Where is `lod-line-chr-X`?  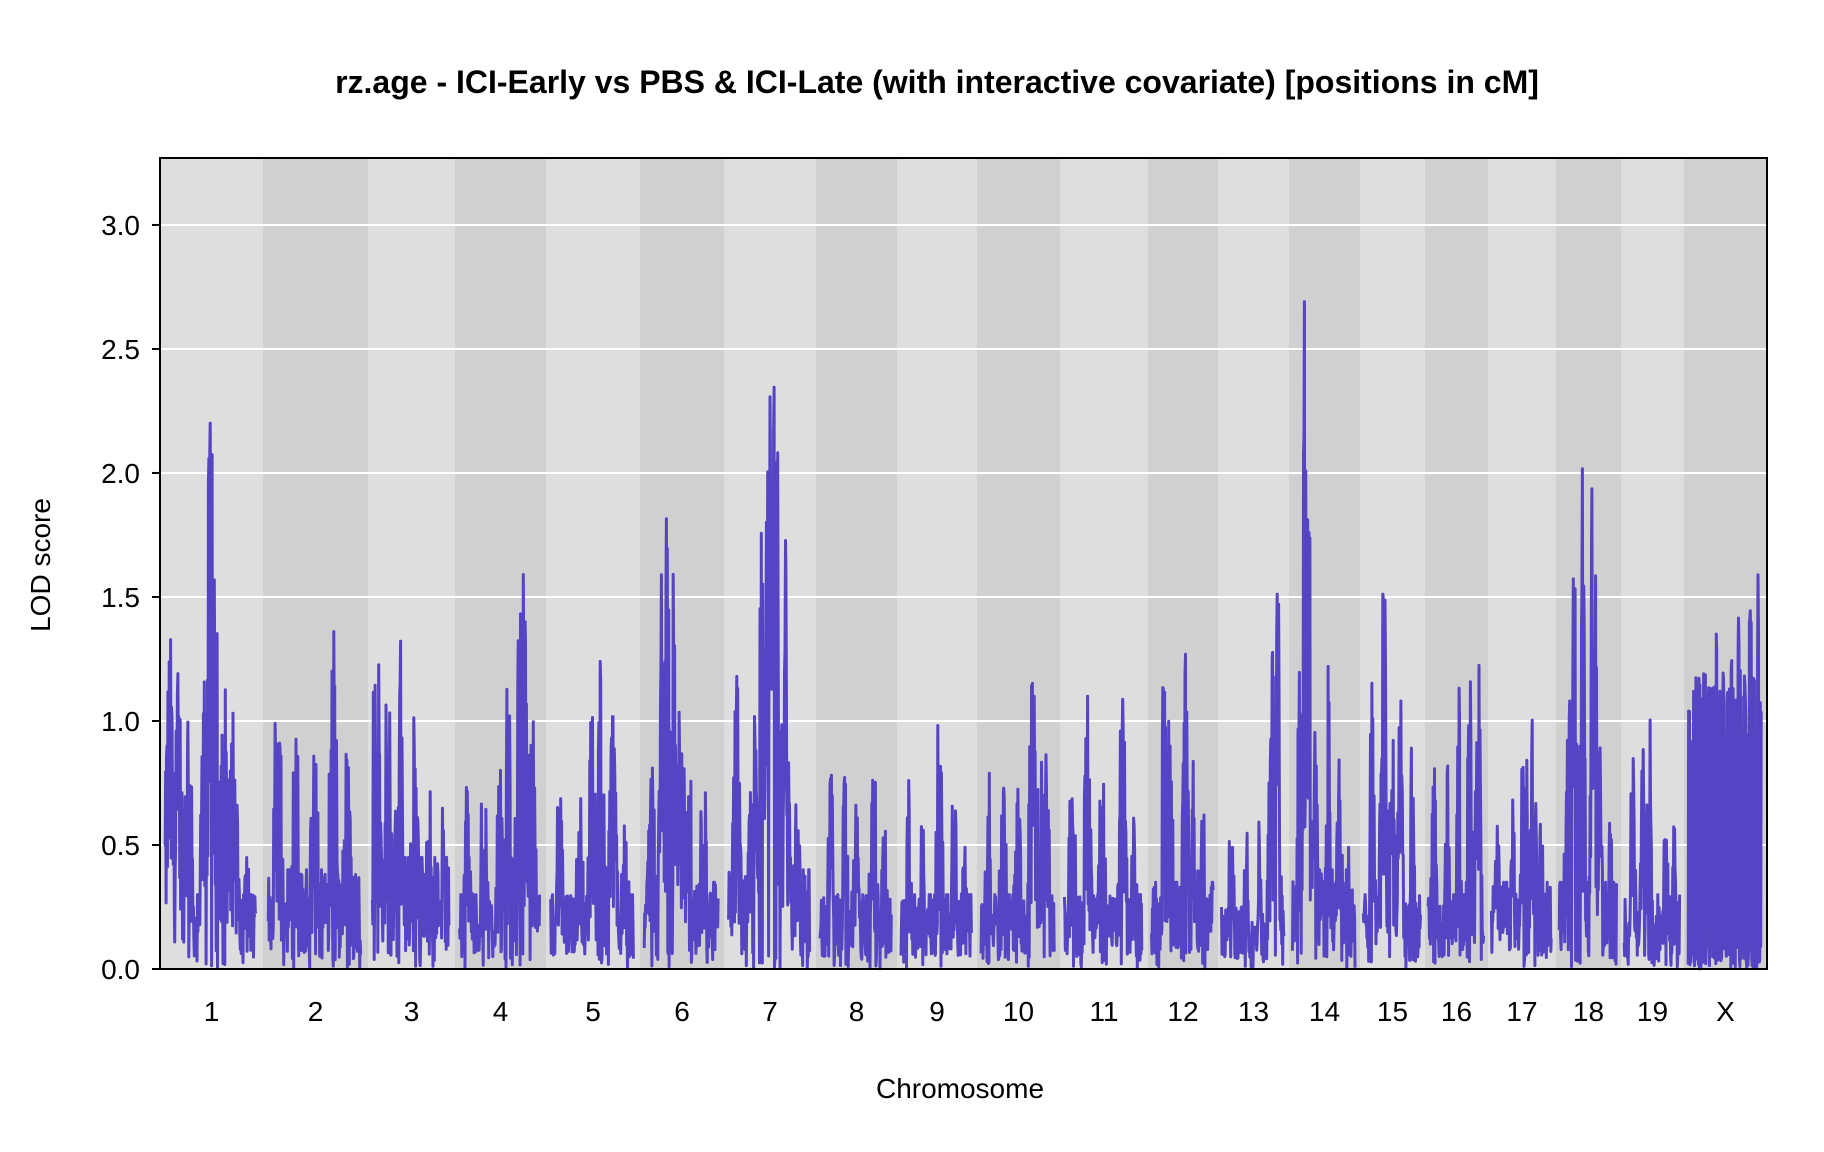 lod-line-chr-X is located at coordinates (1724, 772).